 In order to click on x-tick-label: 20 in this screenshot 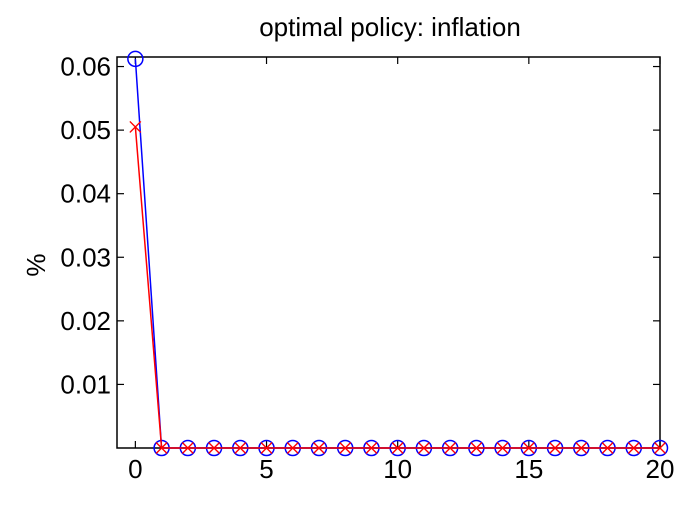, I will do `click(660, 469)`.